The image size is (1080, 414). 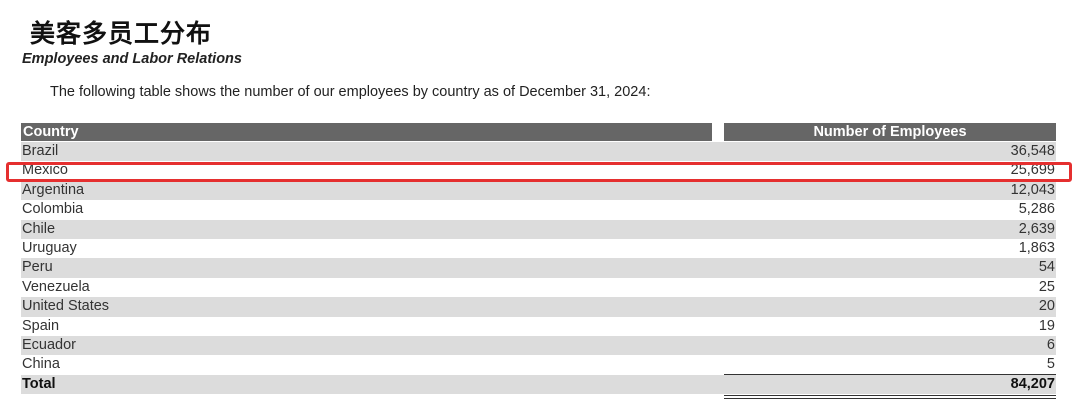 What do you see at coordinates (538, 326) in the screenshot?
I see `table-row: Spain 19` at bounding box center [538, 326].